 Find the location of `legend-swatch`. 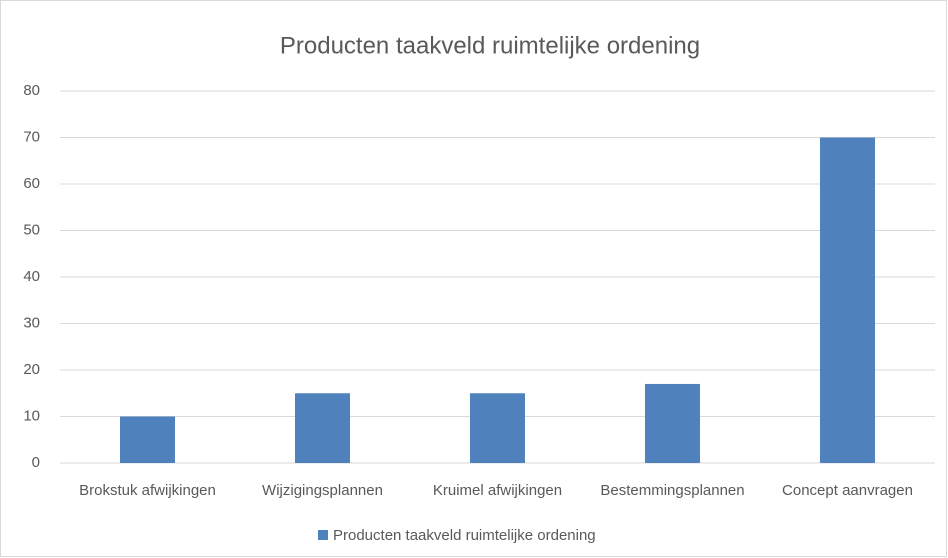

legend-swatch is located at coordinates (323, 535).